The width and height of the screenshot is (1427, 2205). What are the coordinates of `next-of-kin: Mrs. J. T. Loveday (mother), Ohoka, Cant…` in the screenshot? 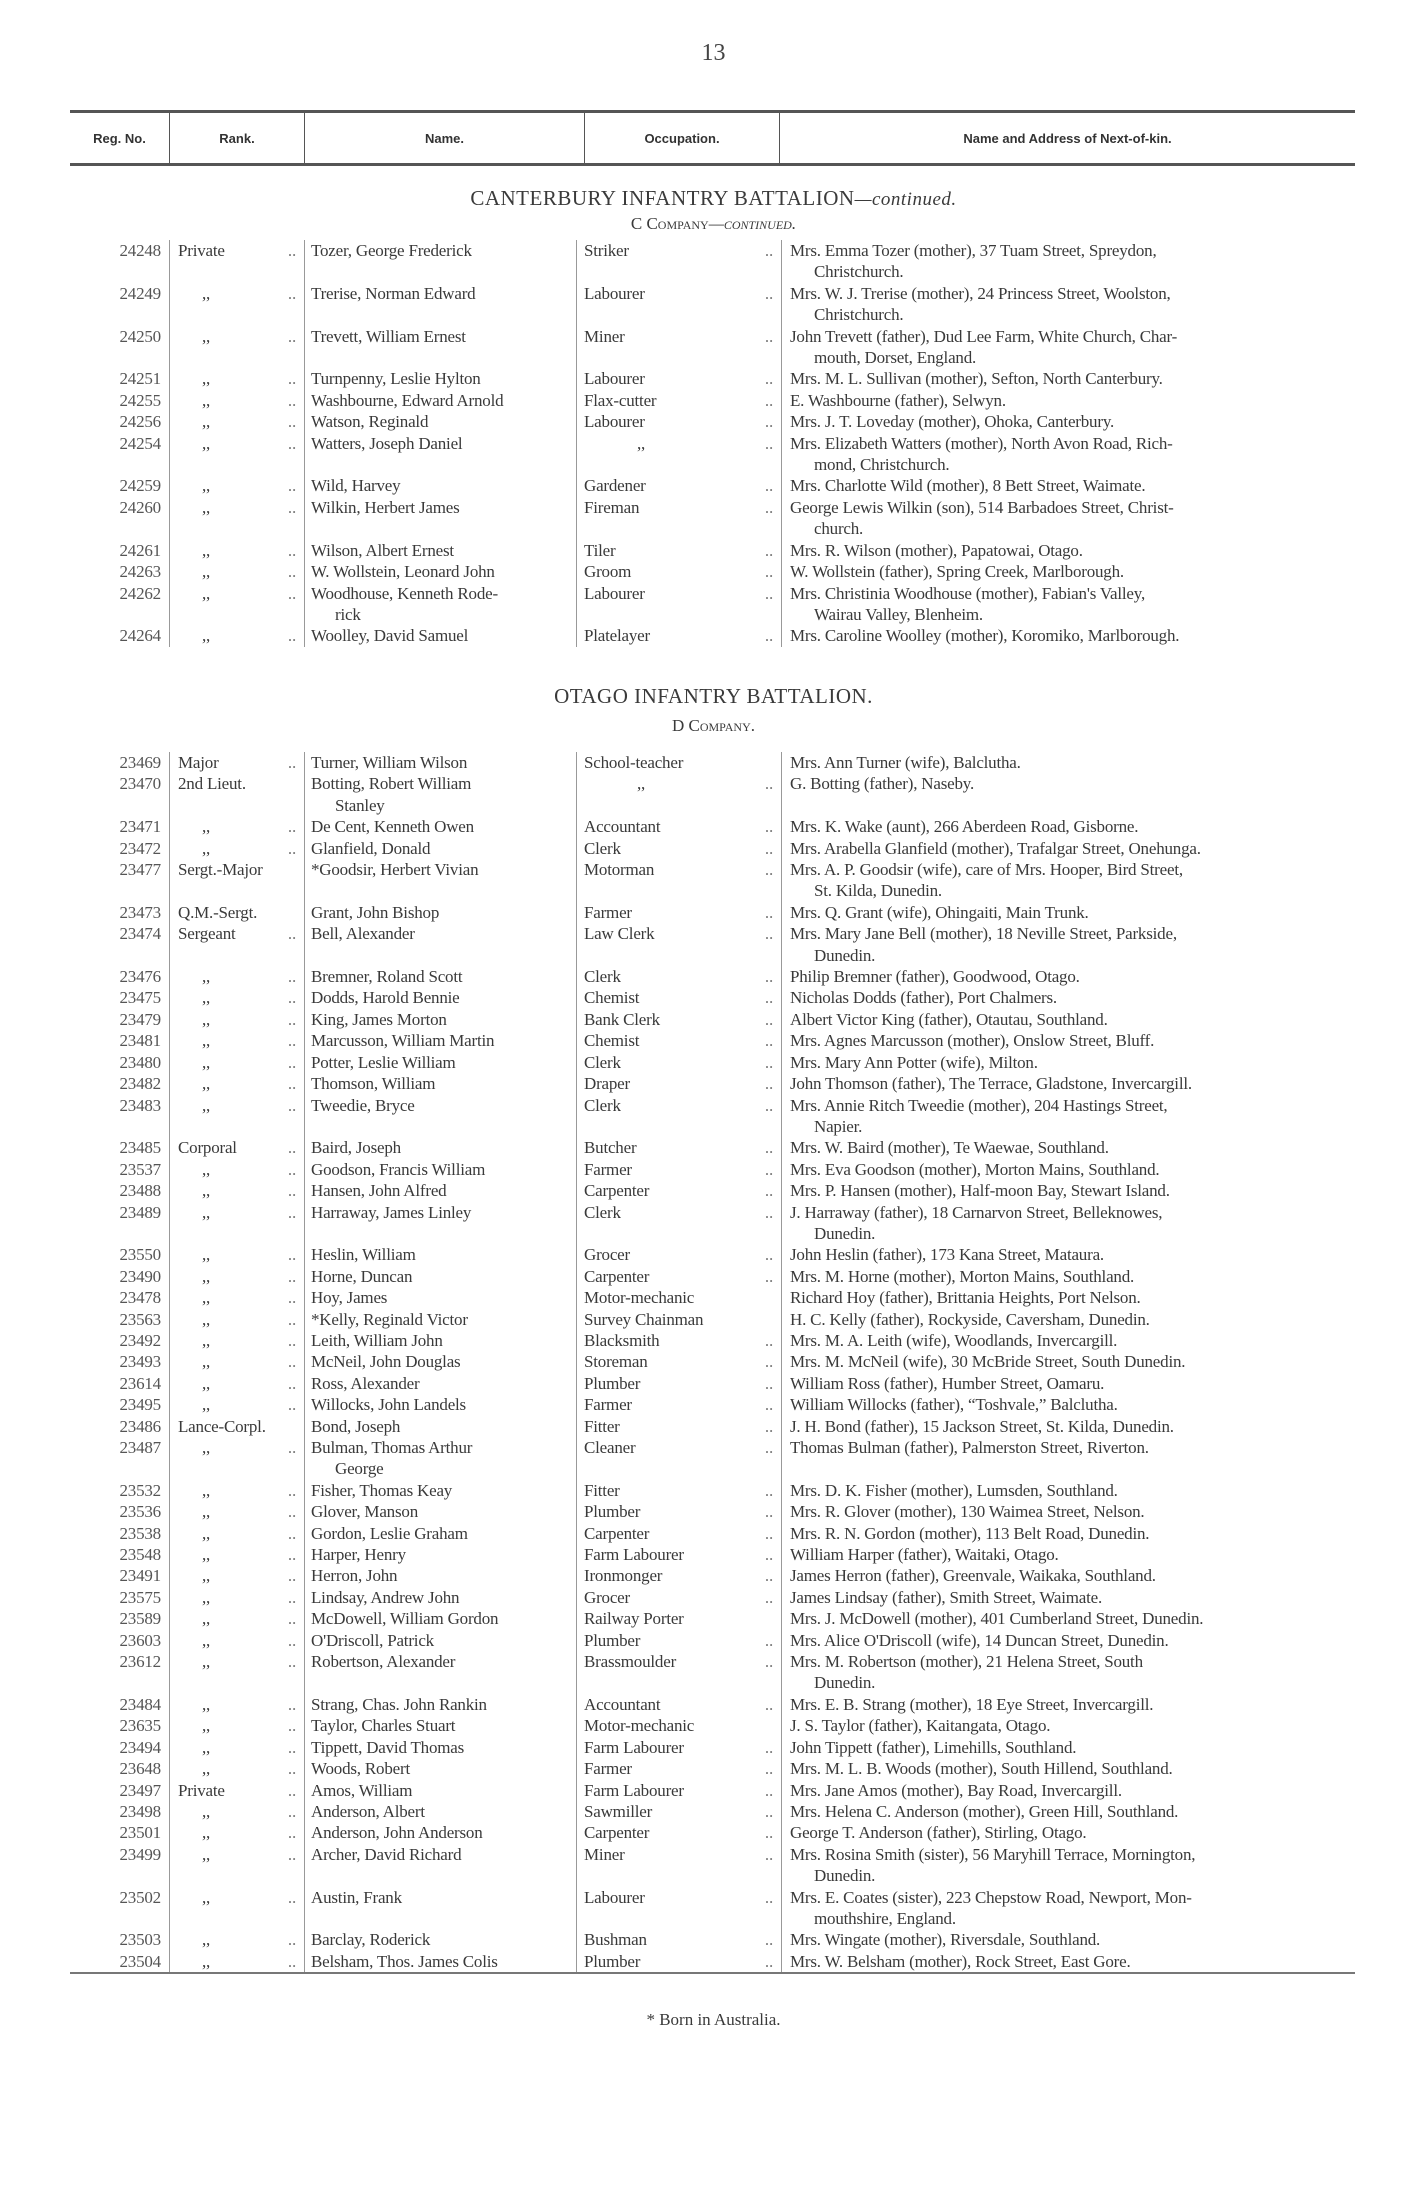 It's located at (952, 422).